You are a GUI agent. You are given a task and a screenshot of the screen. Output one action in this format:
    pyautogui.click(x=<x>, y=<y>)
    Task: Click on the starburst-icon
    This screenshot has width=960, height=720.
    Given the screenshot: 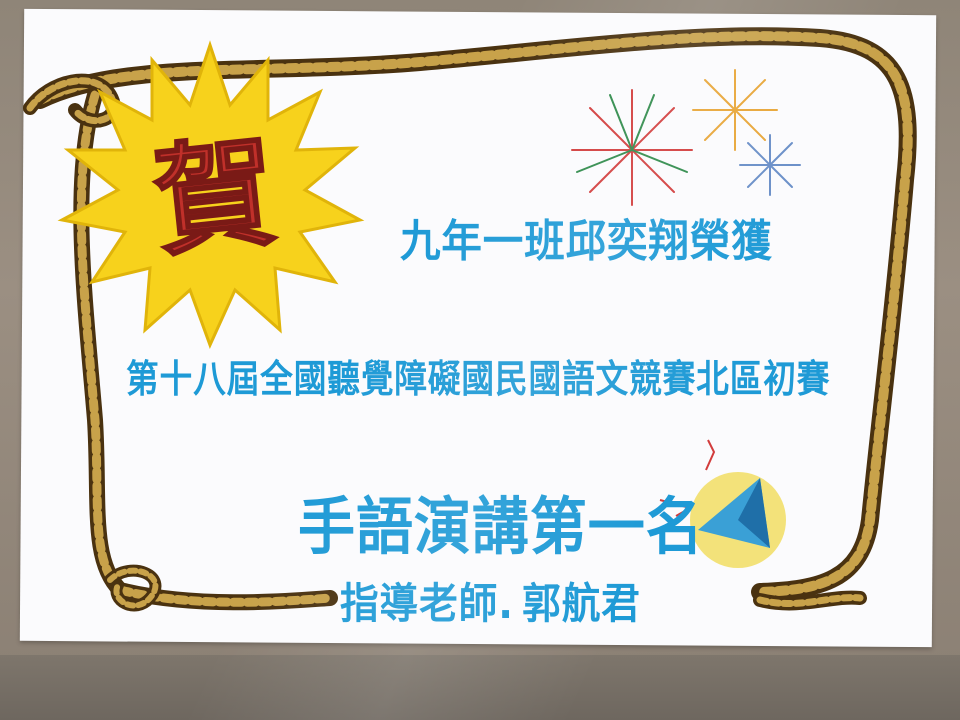 What is the action you would take?
    pyautogui.click(x=211, y=194)
    